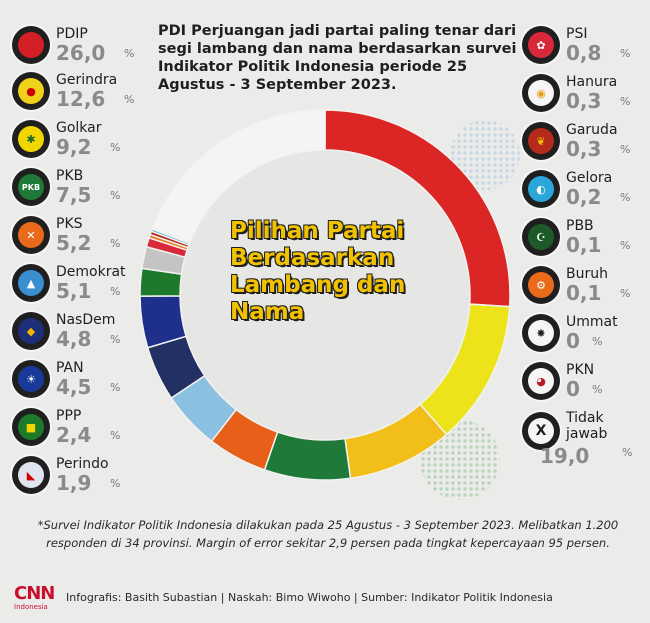 Image resolution: width=650 pixels, height=623 pixels. Describe the element at coordinates (69, 416) in the screenshot. I see `party-name: PPP` at that location.